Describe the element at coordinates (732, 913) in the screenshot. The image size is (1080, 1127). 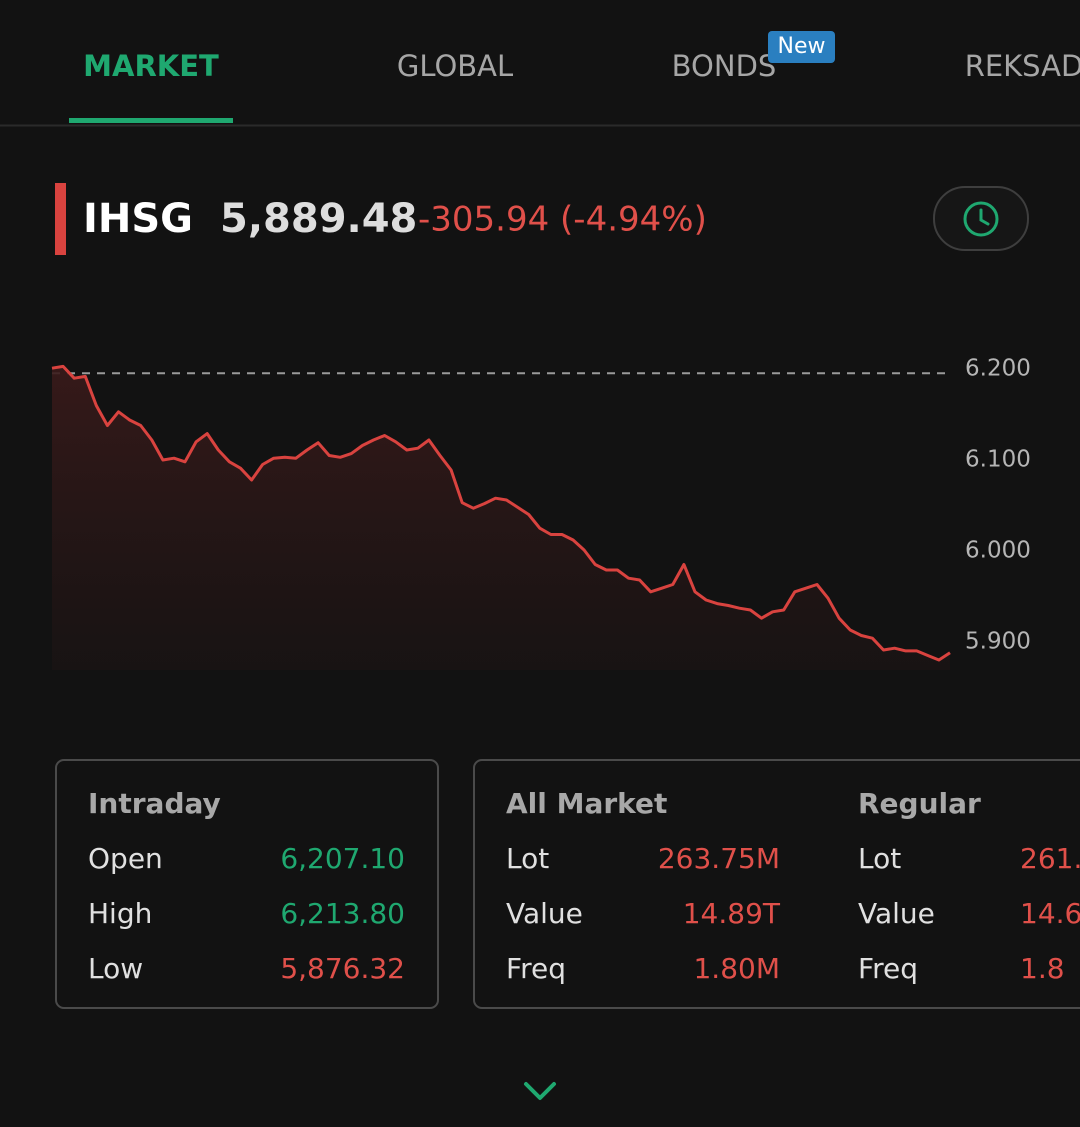
I see `stats-value: 14.89T` at that location.